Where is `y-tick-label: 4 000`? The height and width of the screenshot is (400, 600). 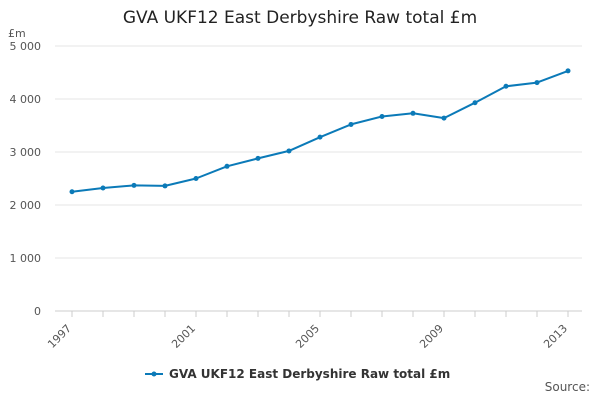 y-tick-label: 4 000 is located at coordinates (26, 99).